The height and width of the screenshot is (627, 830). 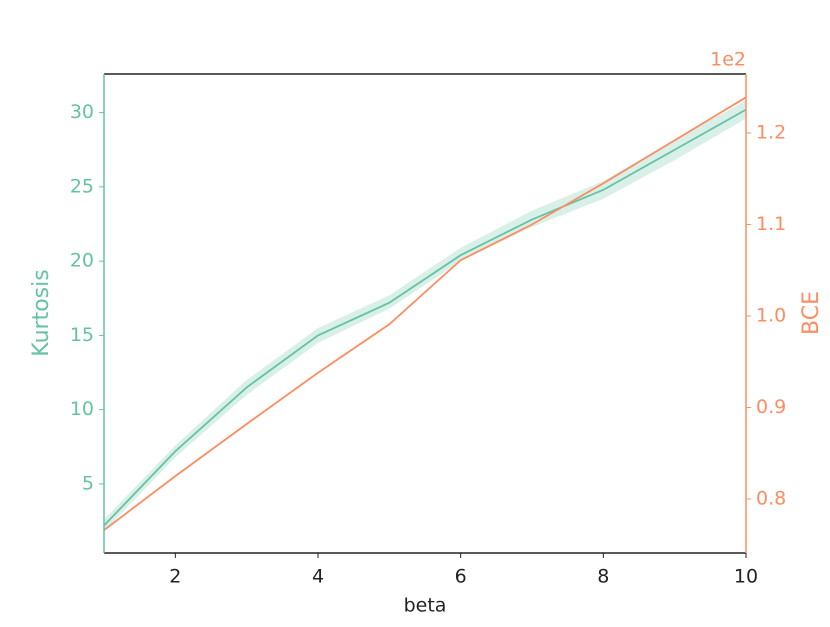 I want to click on x-tick-label: 6, so click(x=461, y=577).